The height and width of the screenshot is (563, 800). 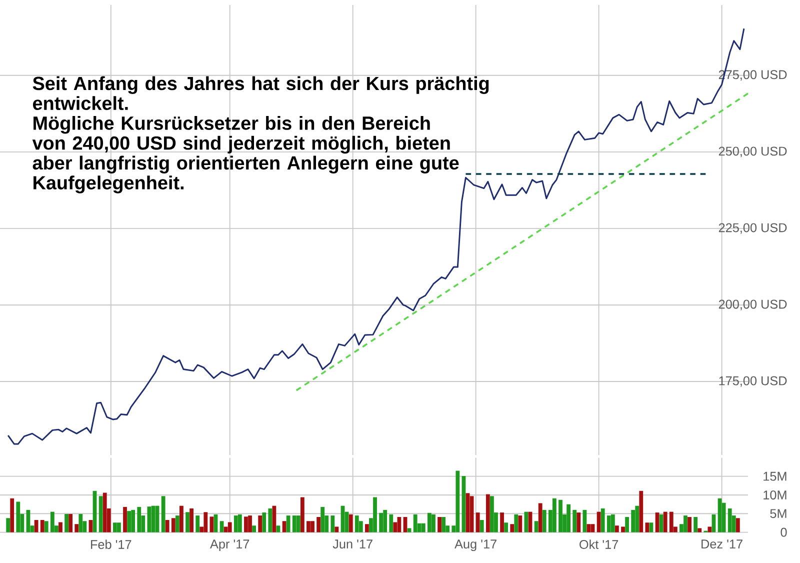 I want to click on x-tick-label: Apr '17, so click(x=230, y=546).